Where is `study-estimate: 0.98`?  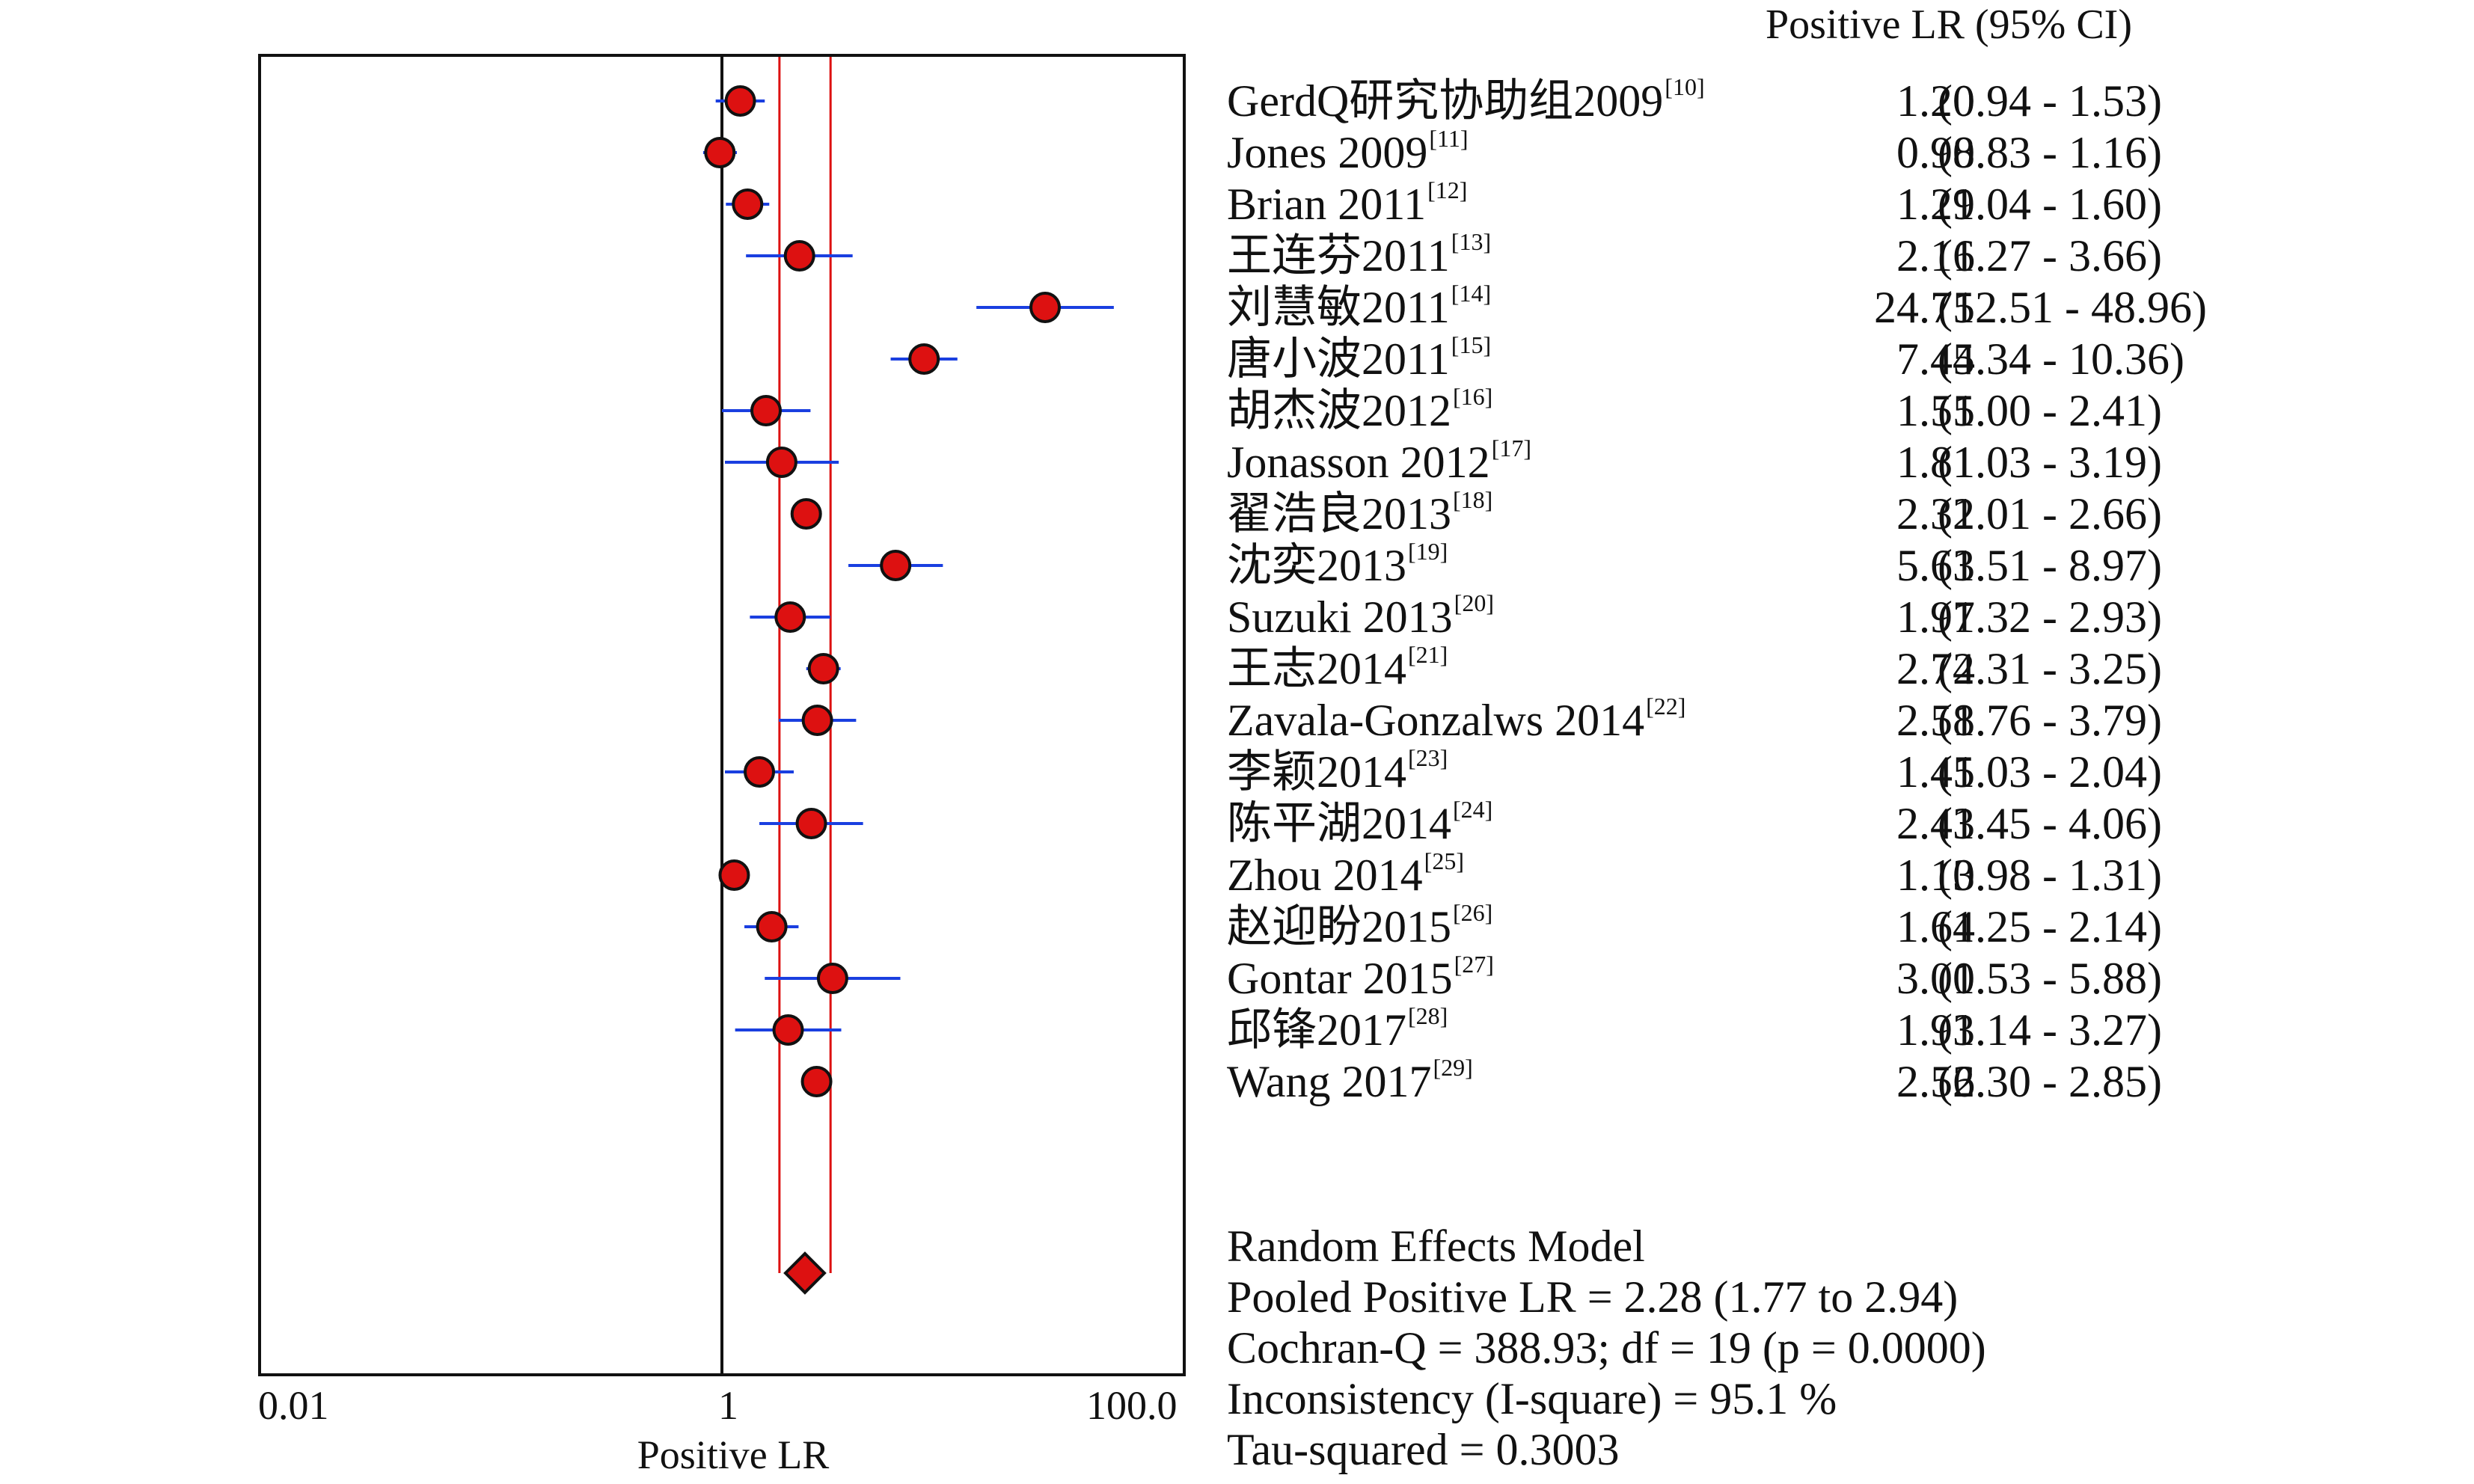
study-estimate: 0.98 is located at coordinates (1936, 152).